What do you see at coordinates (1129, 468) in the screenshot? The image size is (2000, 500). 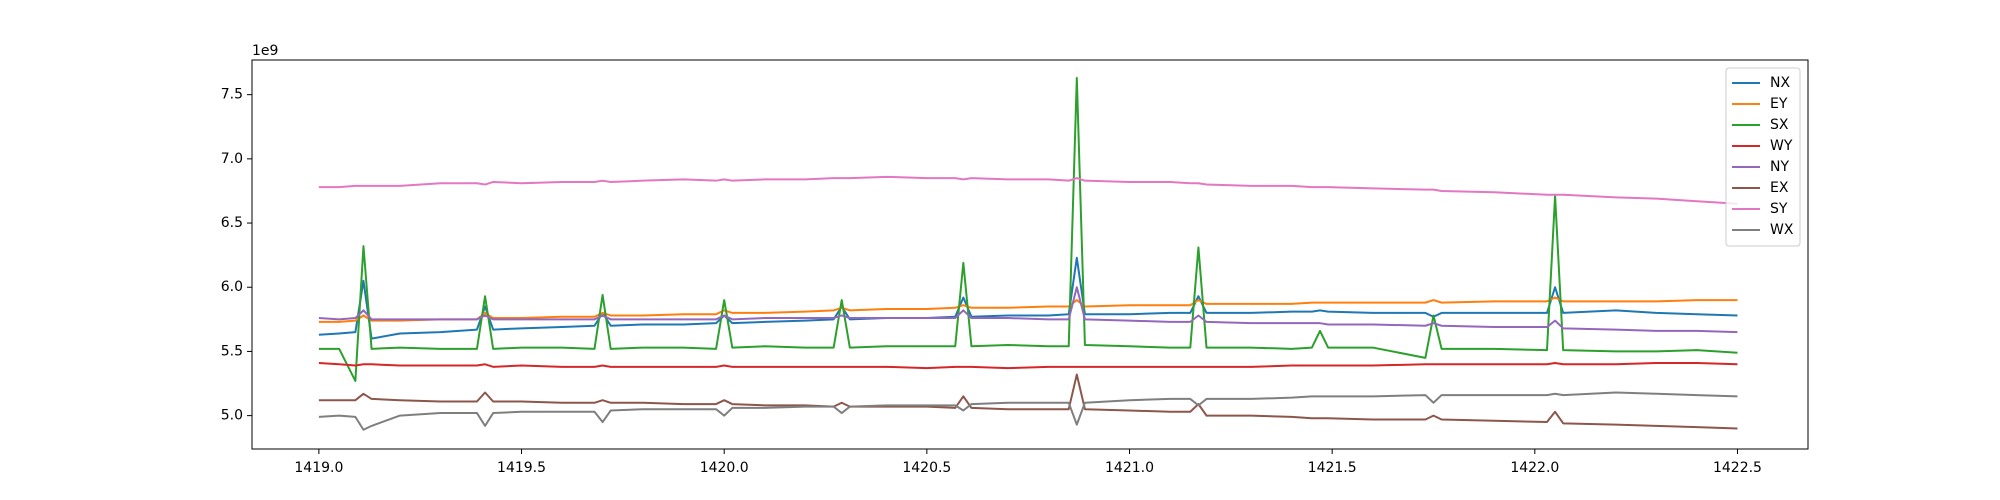 I see `x-tick-label: 1421.0` at bounding box center [1129, 468].